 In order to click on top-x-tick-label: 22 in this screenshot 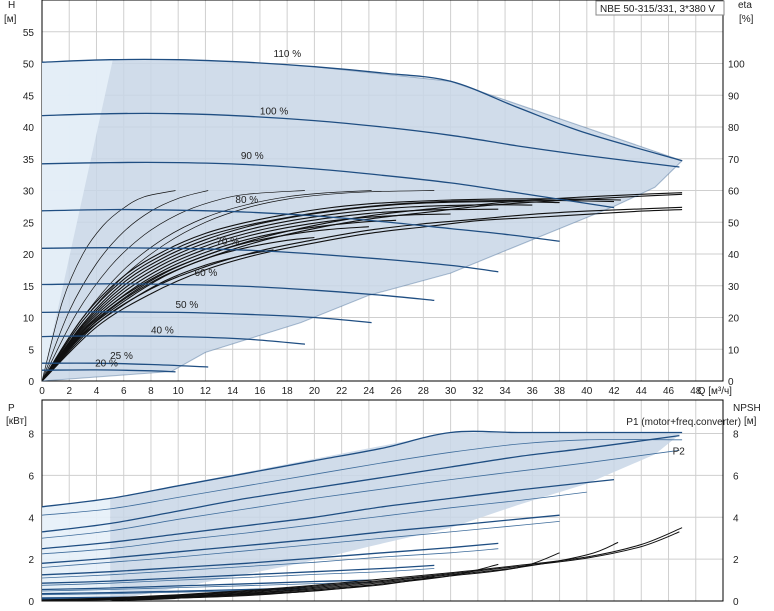, I will do `click(342, 391)`.